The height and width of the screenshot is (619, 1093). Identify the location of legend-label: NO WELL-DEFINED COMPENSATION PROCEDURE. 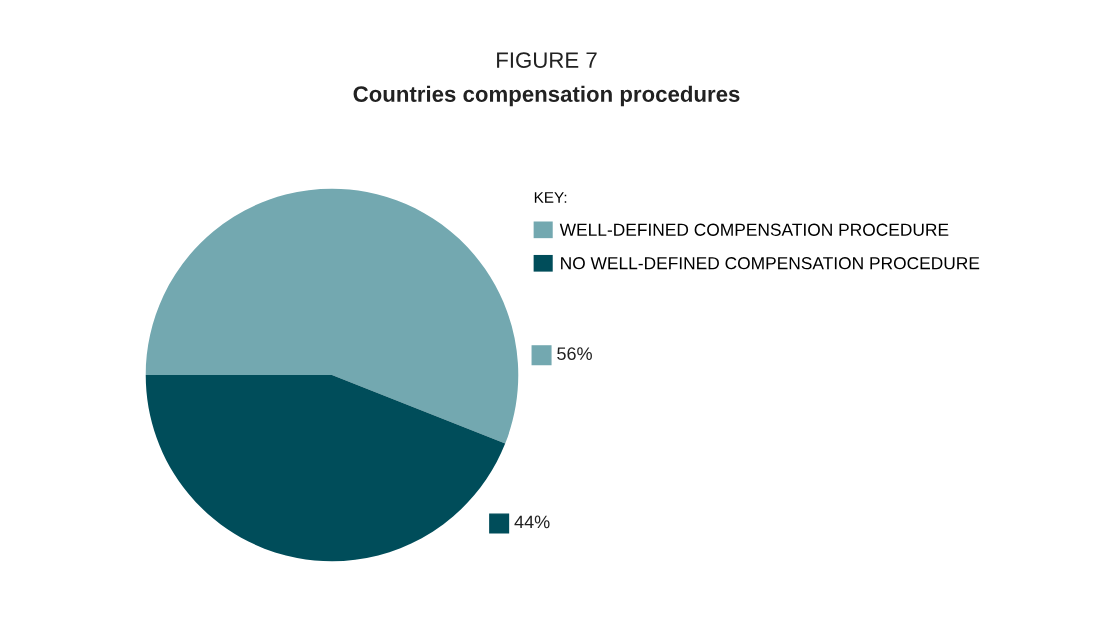
(770, 263).